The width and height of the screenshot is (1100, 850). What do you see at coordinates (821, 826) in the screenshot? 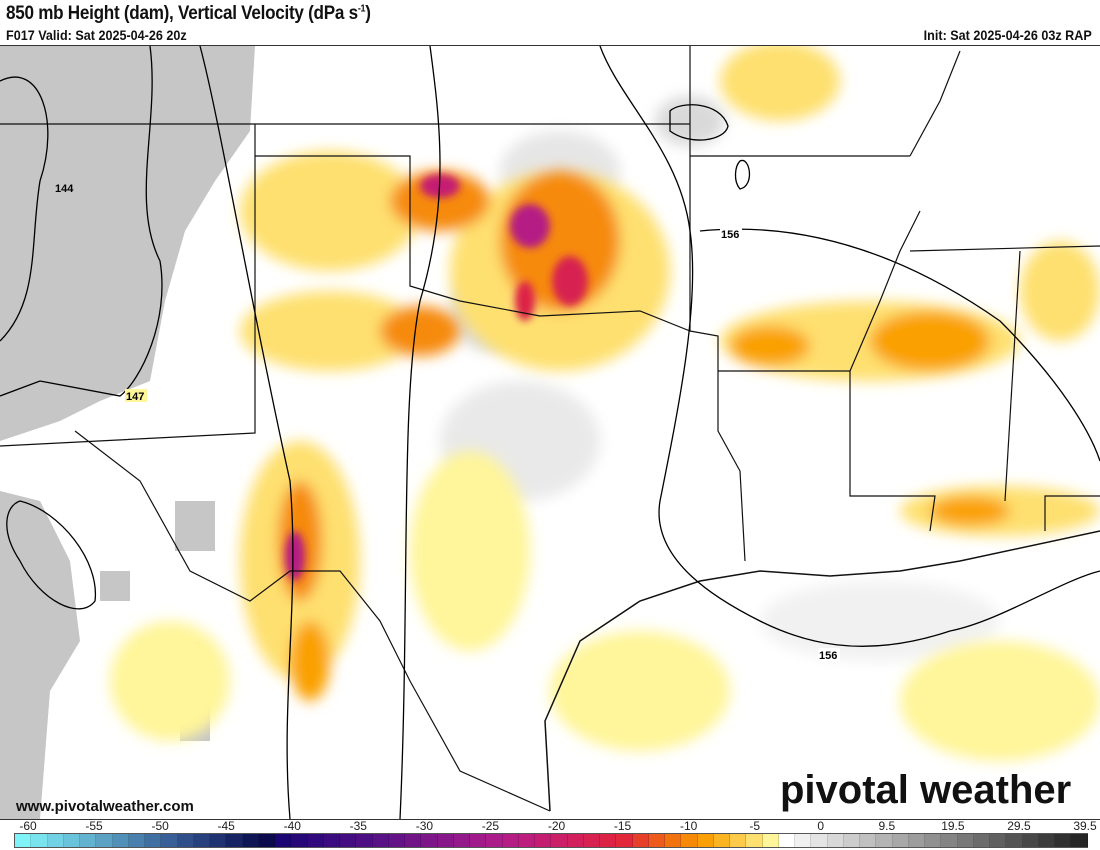
I see `colorbar-tick-label: 0` at bounding box center [821, 826].